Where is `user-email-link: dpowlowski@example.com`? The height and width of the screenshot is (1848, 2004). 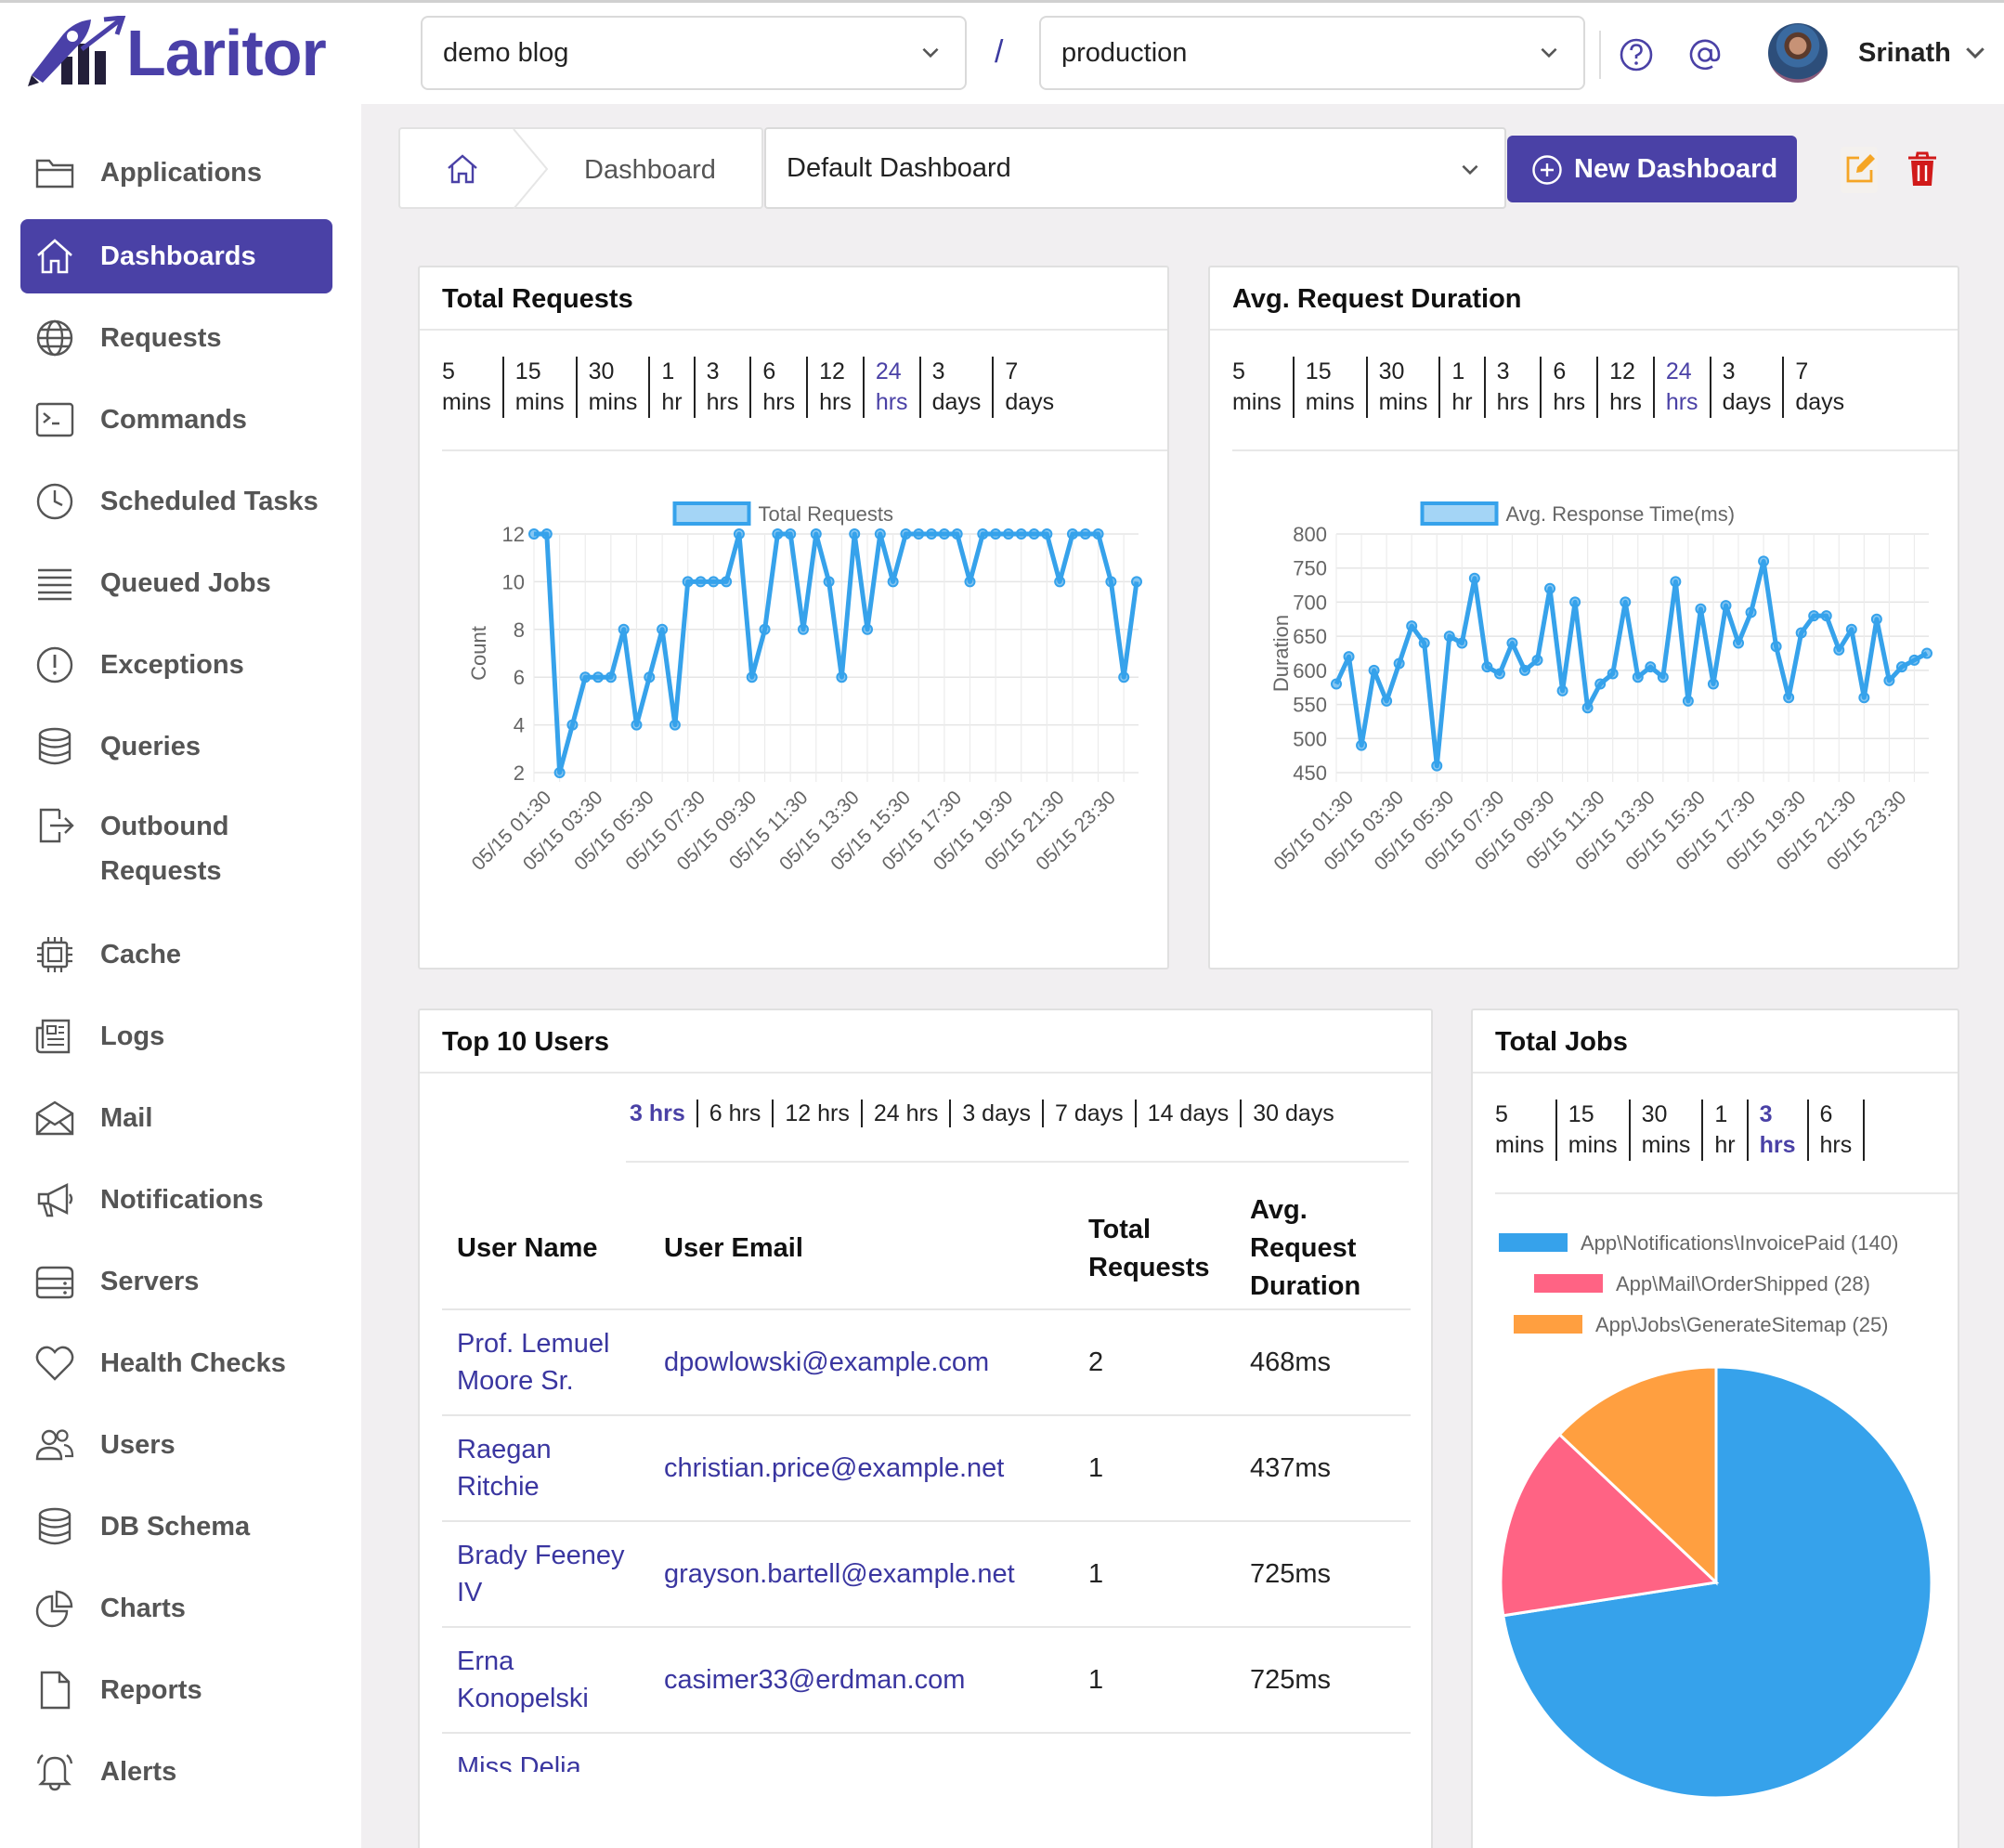 user-email-link: dpowlowski@example.com is located at coordinates (861, 1362).